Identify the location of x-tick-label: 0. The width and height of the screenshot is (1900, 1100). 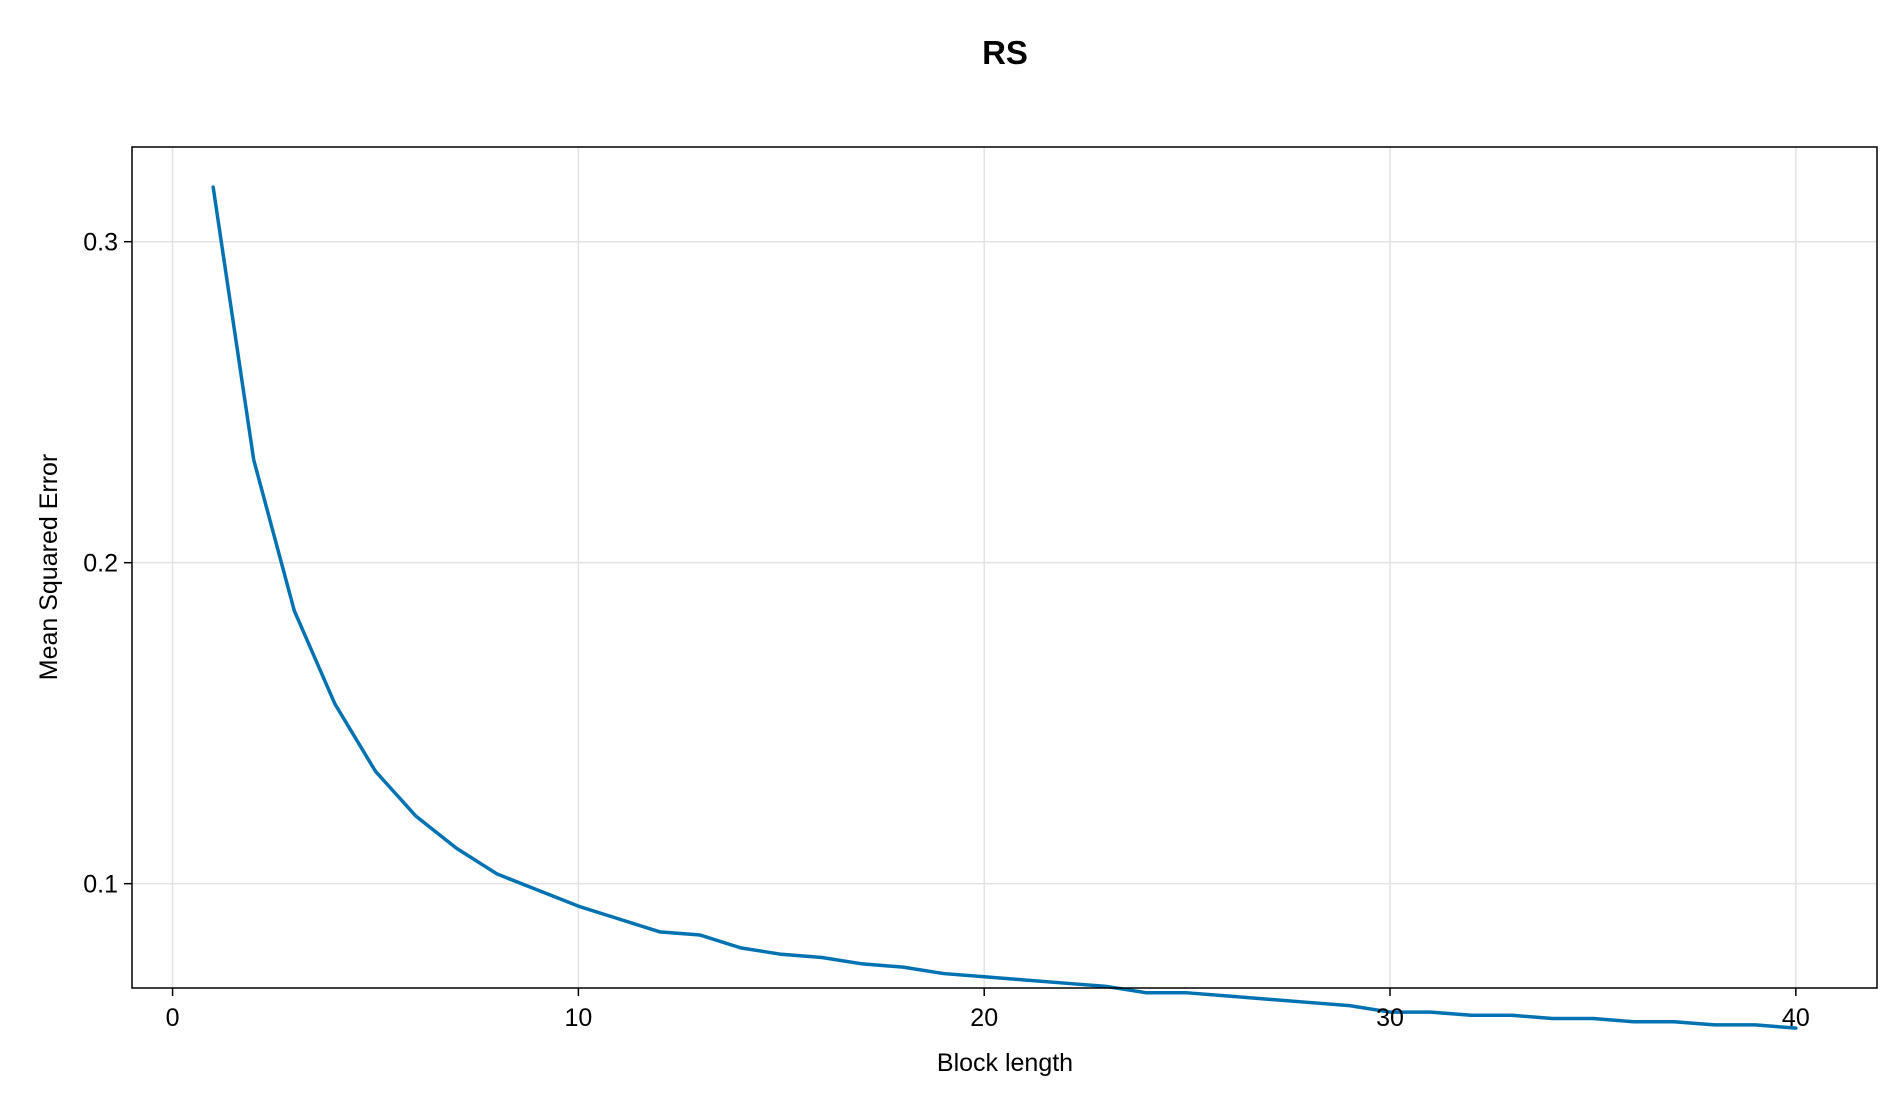
(173, 1018).